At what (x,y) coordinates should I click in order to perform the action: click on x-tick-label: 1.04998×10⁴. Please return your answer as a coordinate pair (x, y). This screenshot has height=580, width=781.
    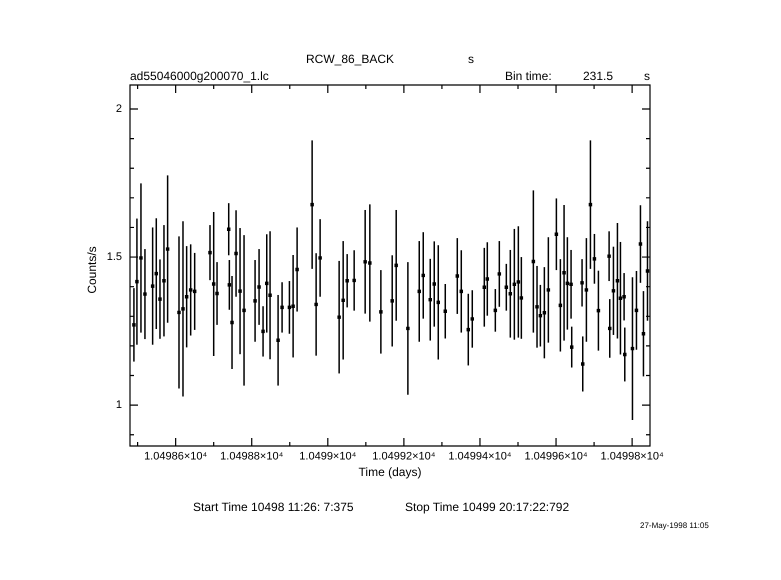
    Looking at the image, I should click on (632, 456).